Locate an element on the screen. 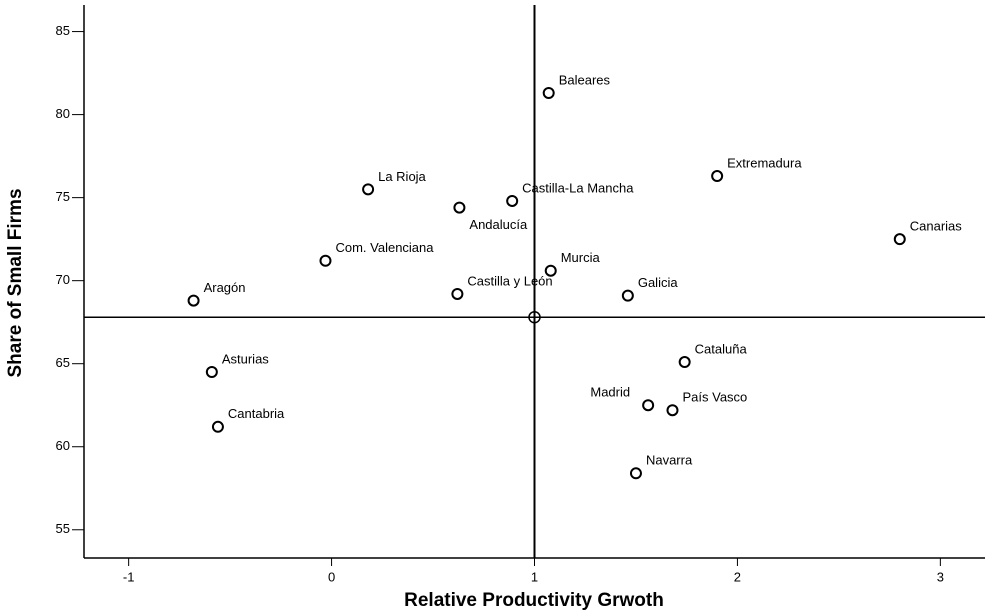 The image size is (985, 613). point-label: Baleares is located at coordinates (585, 79).